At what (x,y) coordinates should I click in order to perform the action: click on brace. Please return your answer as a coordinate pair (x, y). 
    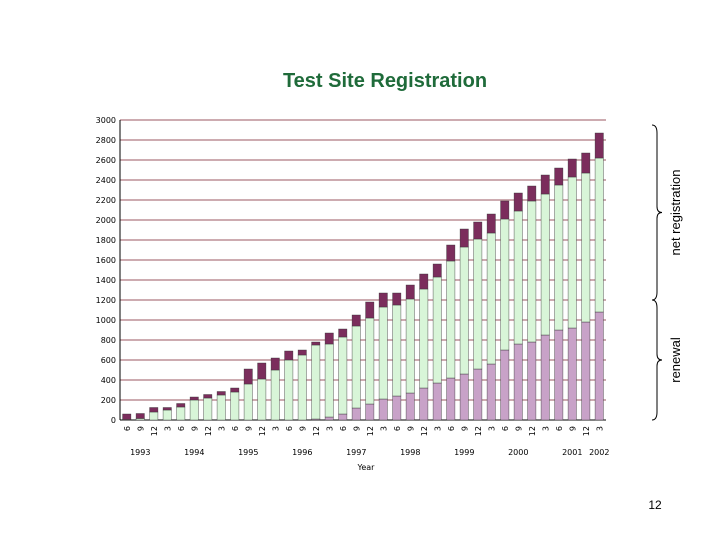
    Looking at the image, I should click on (657, 212).